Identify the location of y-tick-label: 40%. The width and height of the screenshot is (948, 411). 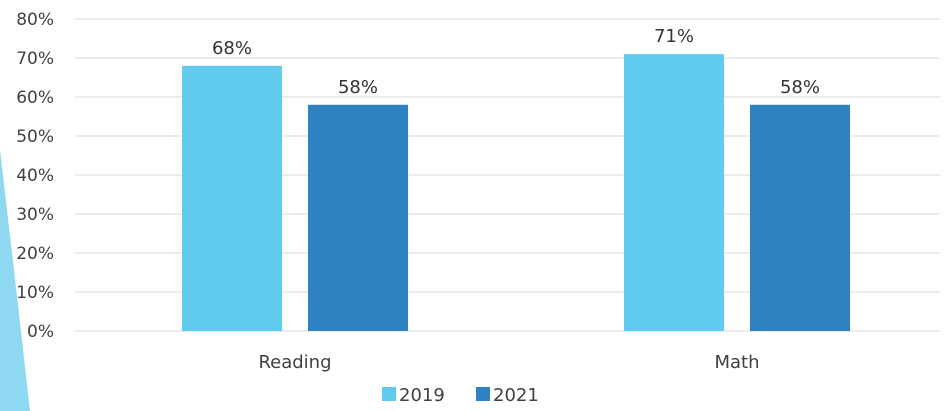
(35, 176).